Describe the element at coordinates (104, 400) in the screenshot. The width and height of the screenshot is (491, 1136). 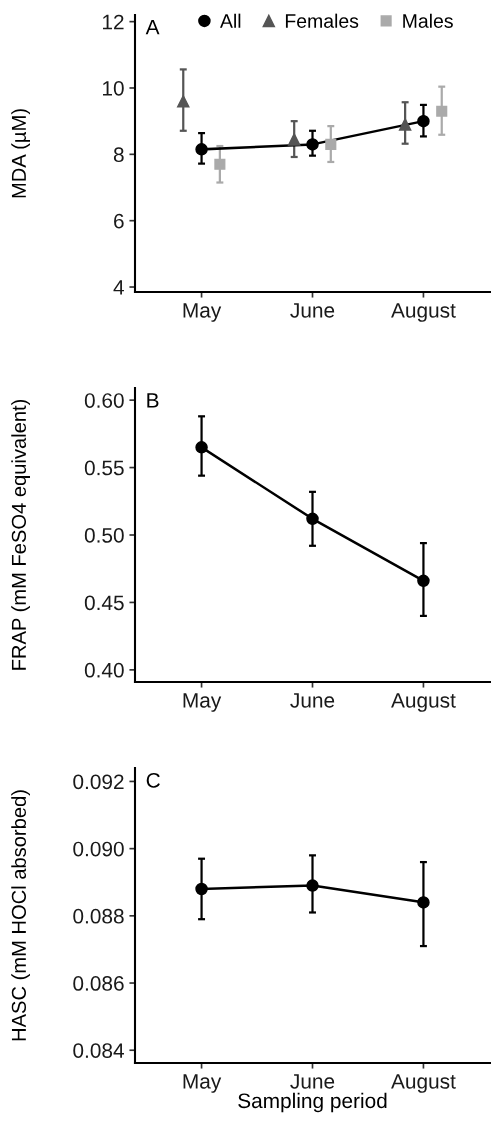
I see `y-tick-label: 0.60` at that location.